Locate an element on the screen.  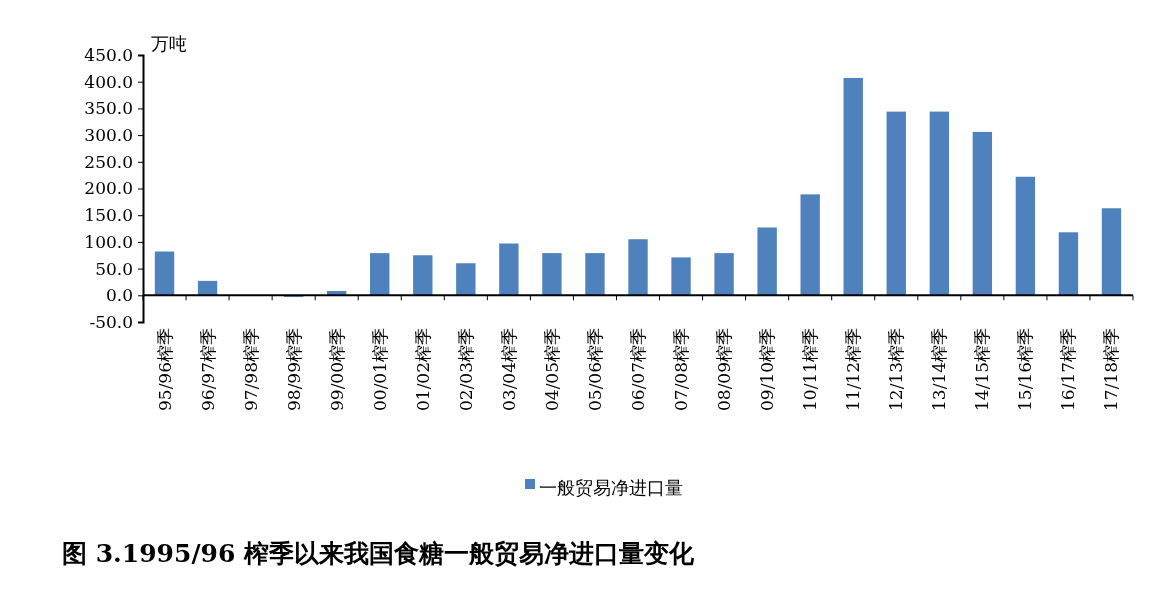
x-tick-label: 17/18榨季 is located at coordinates (1111, 369).